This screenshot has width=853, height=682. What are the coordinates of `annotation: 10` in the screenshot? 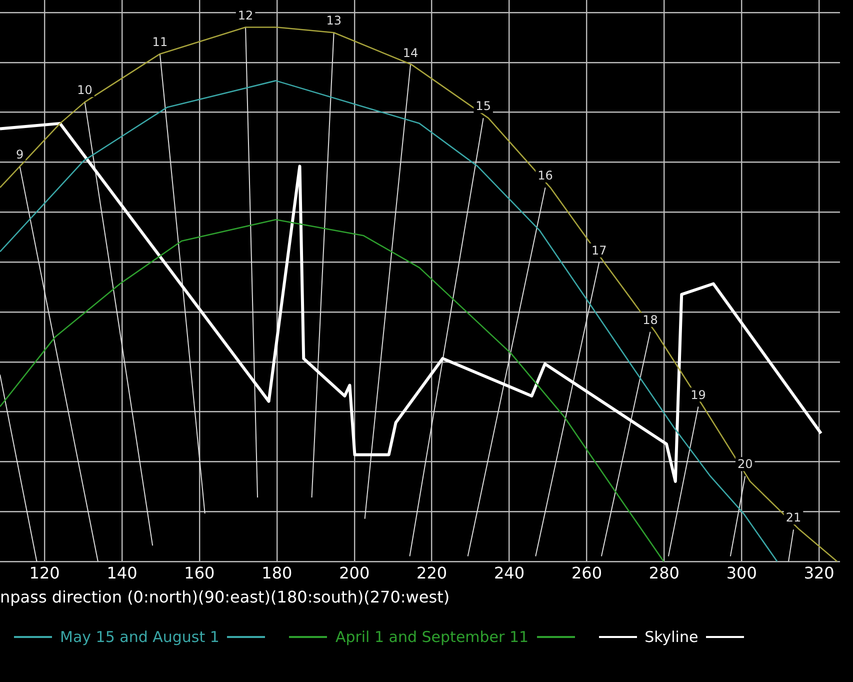 It's located at (84, 90).